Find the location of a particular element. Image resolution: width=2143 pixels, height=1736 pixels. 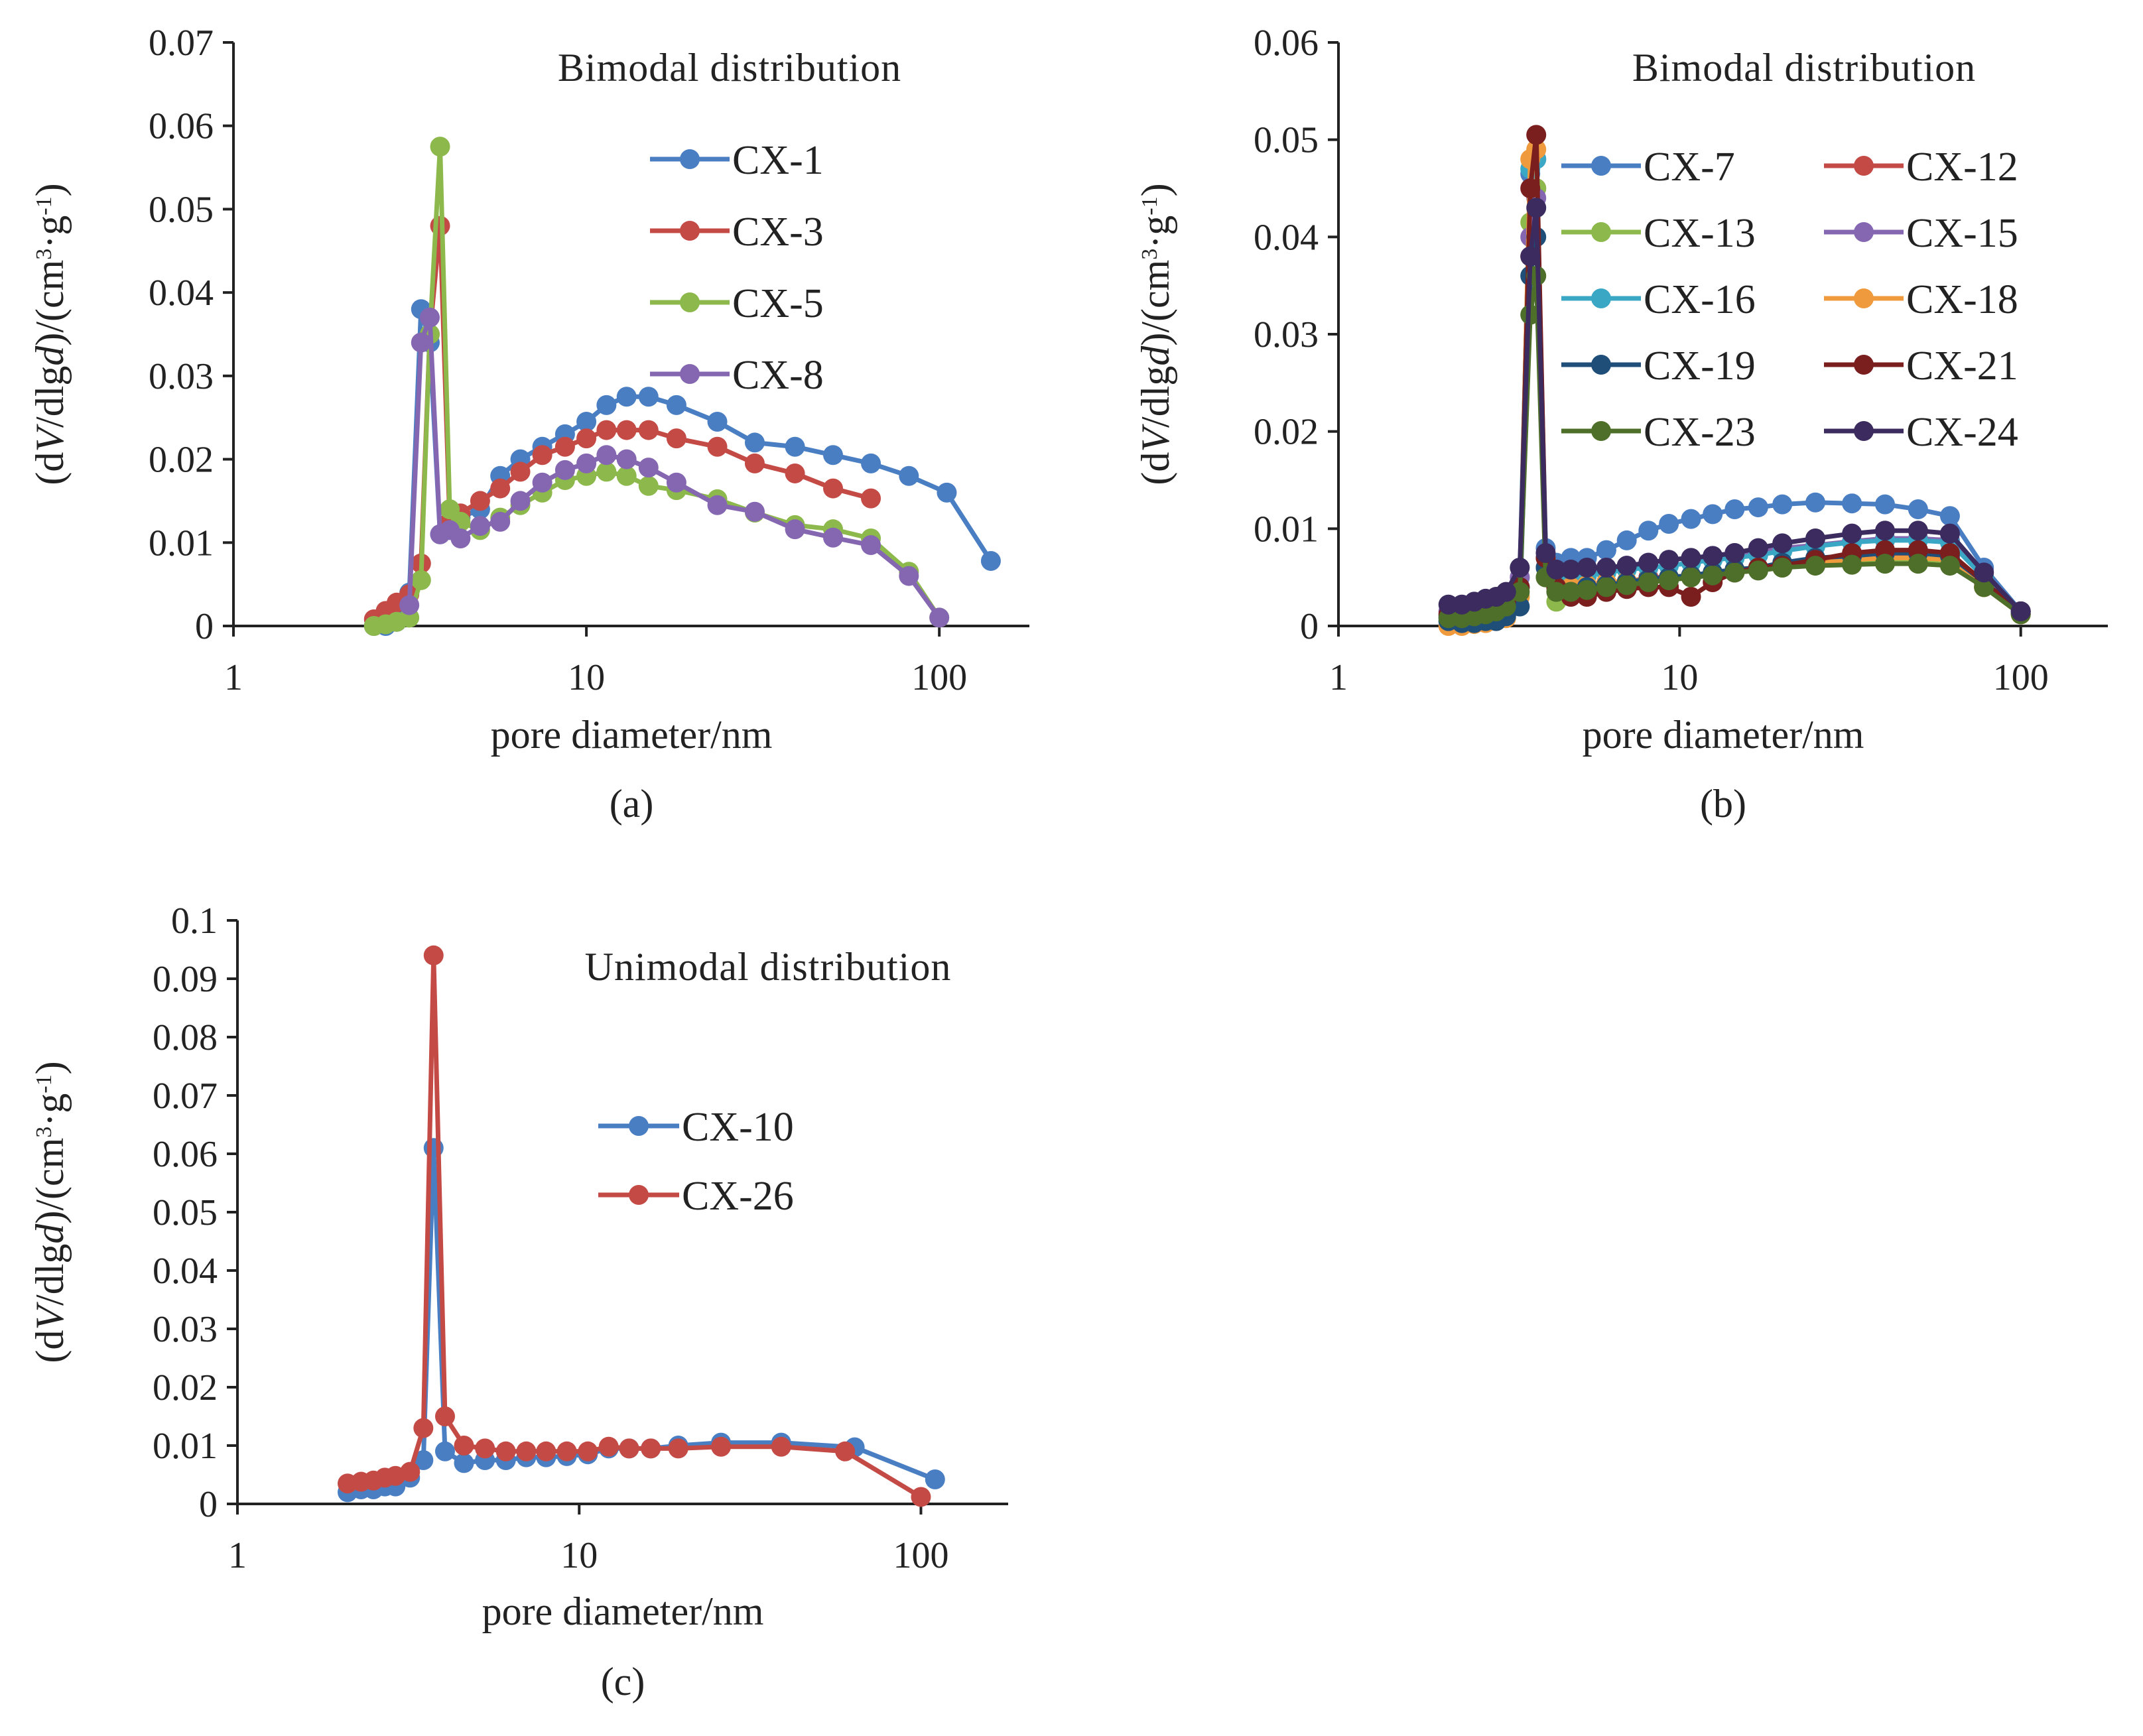

legend-label: CX-24 is located at coordinates (1962, 432).